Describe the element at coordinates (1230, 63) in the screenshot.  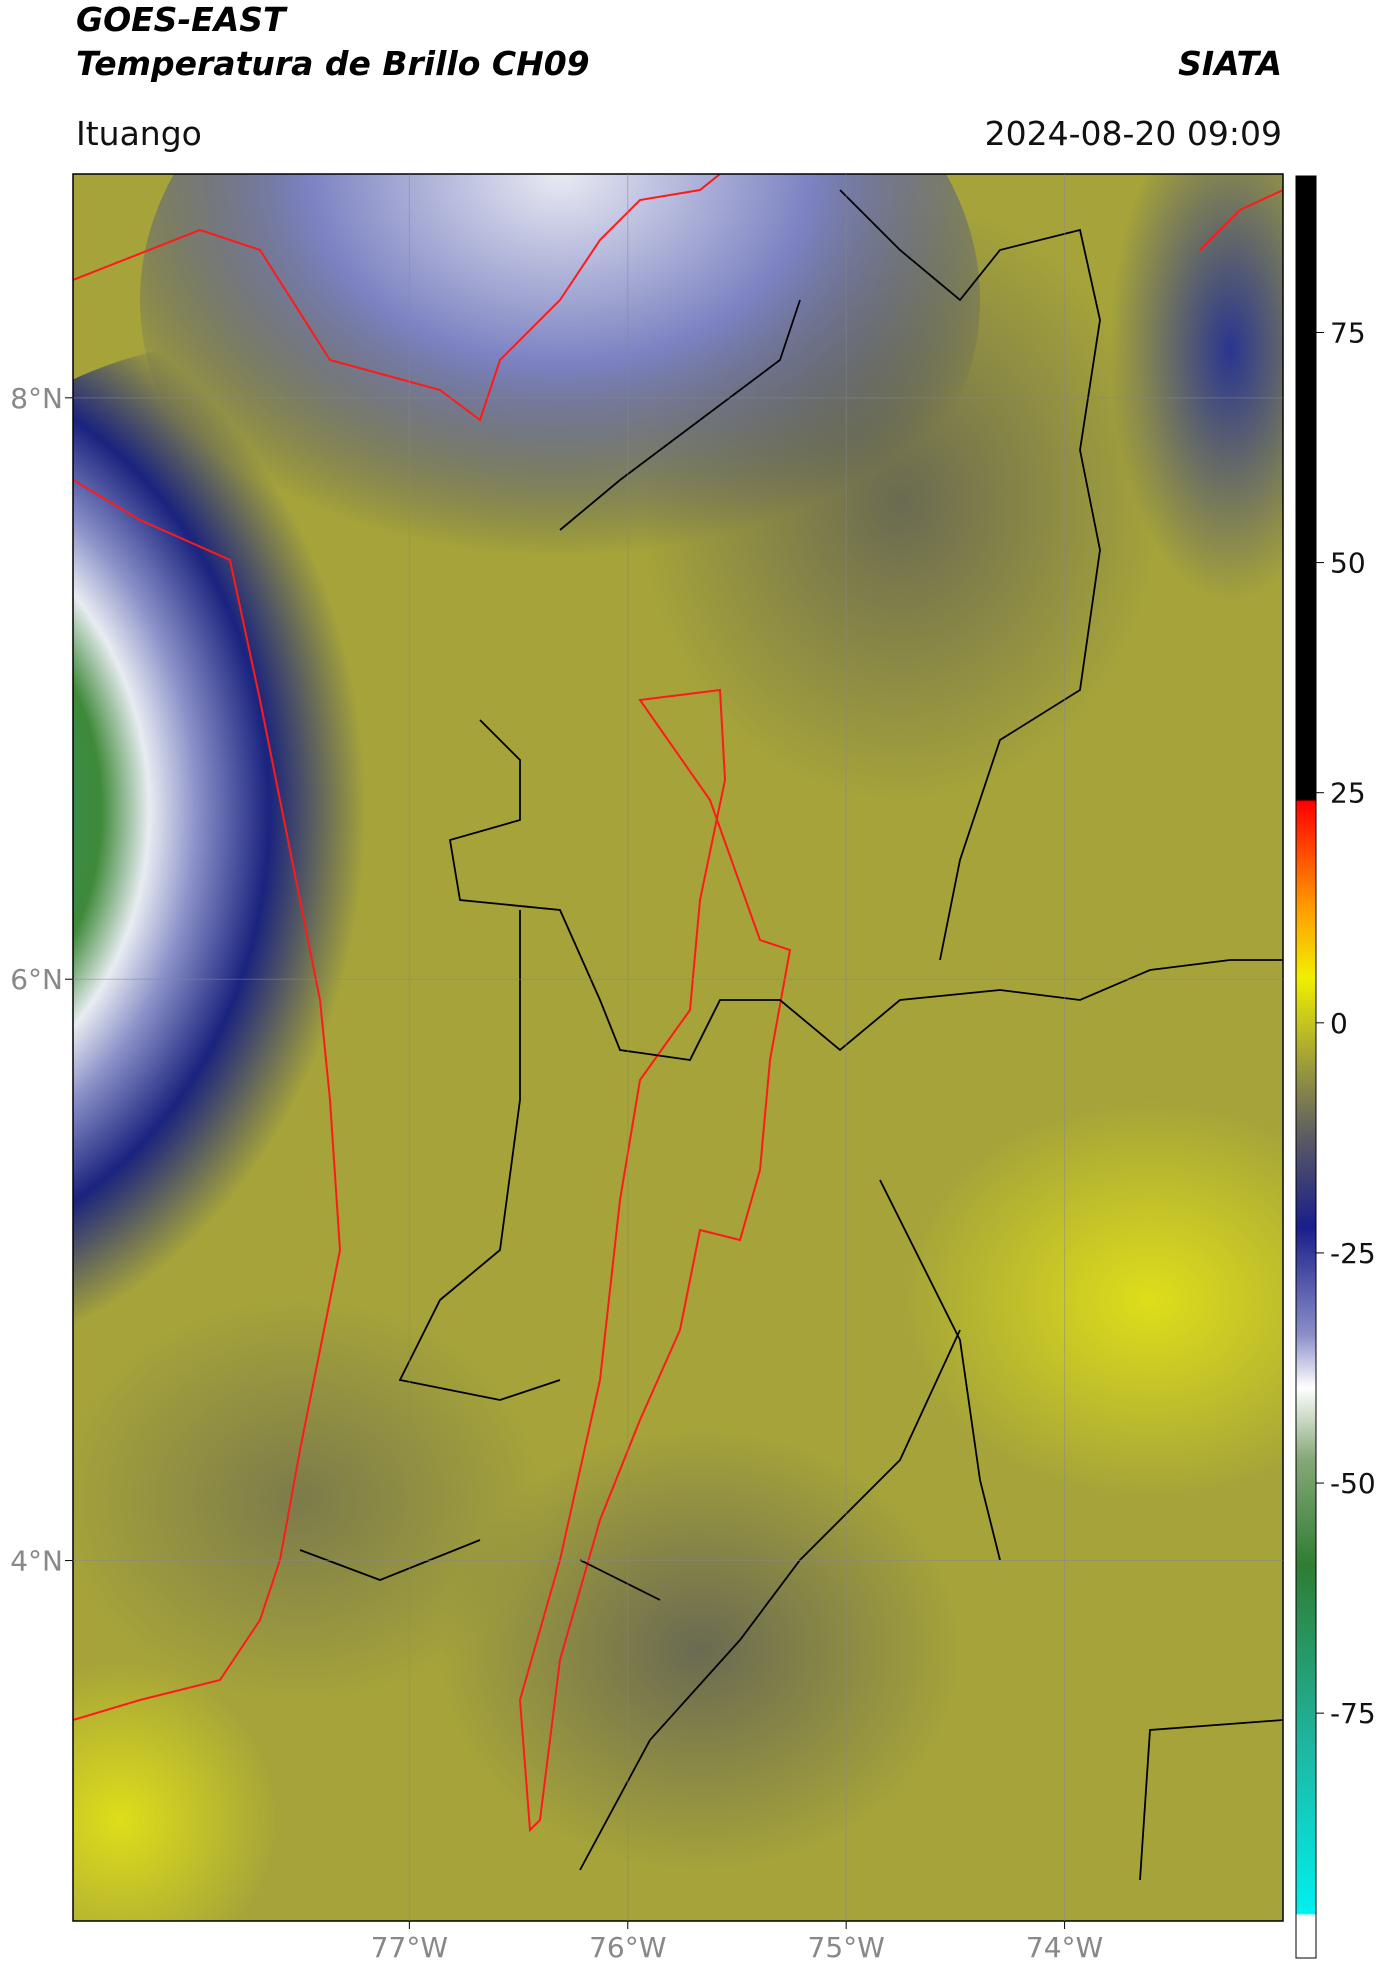
I see `source: SIATA` at that location.